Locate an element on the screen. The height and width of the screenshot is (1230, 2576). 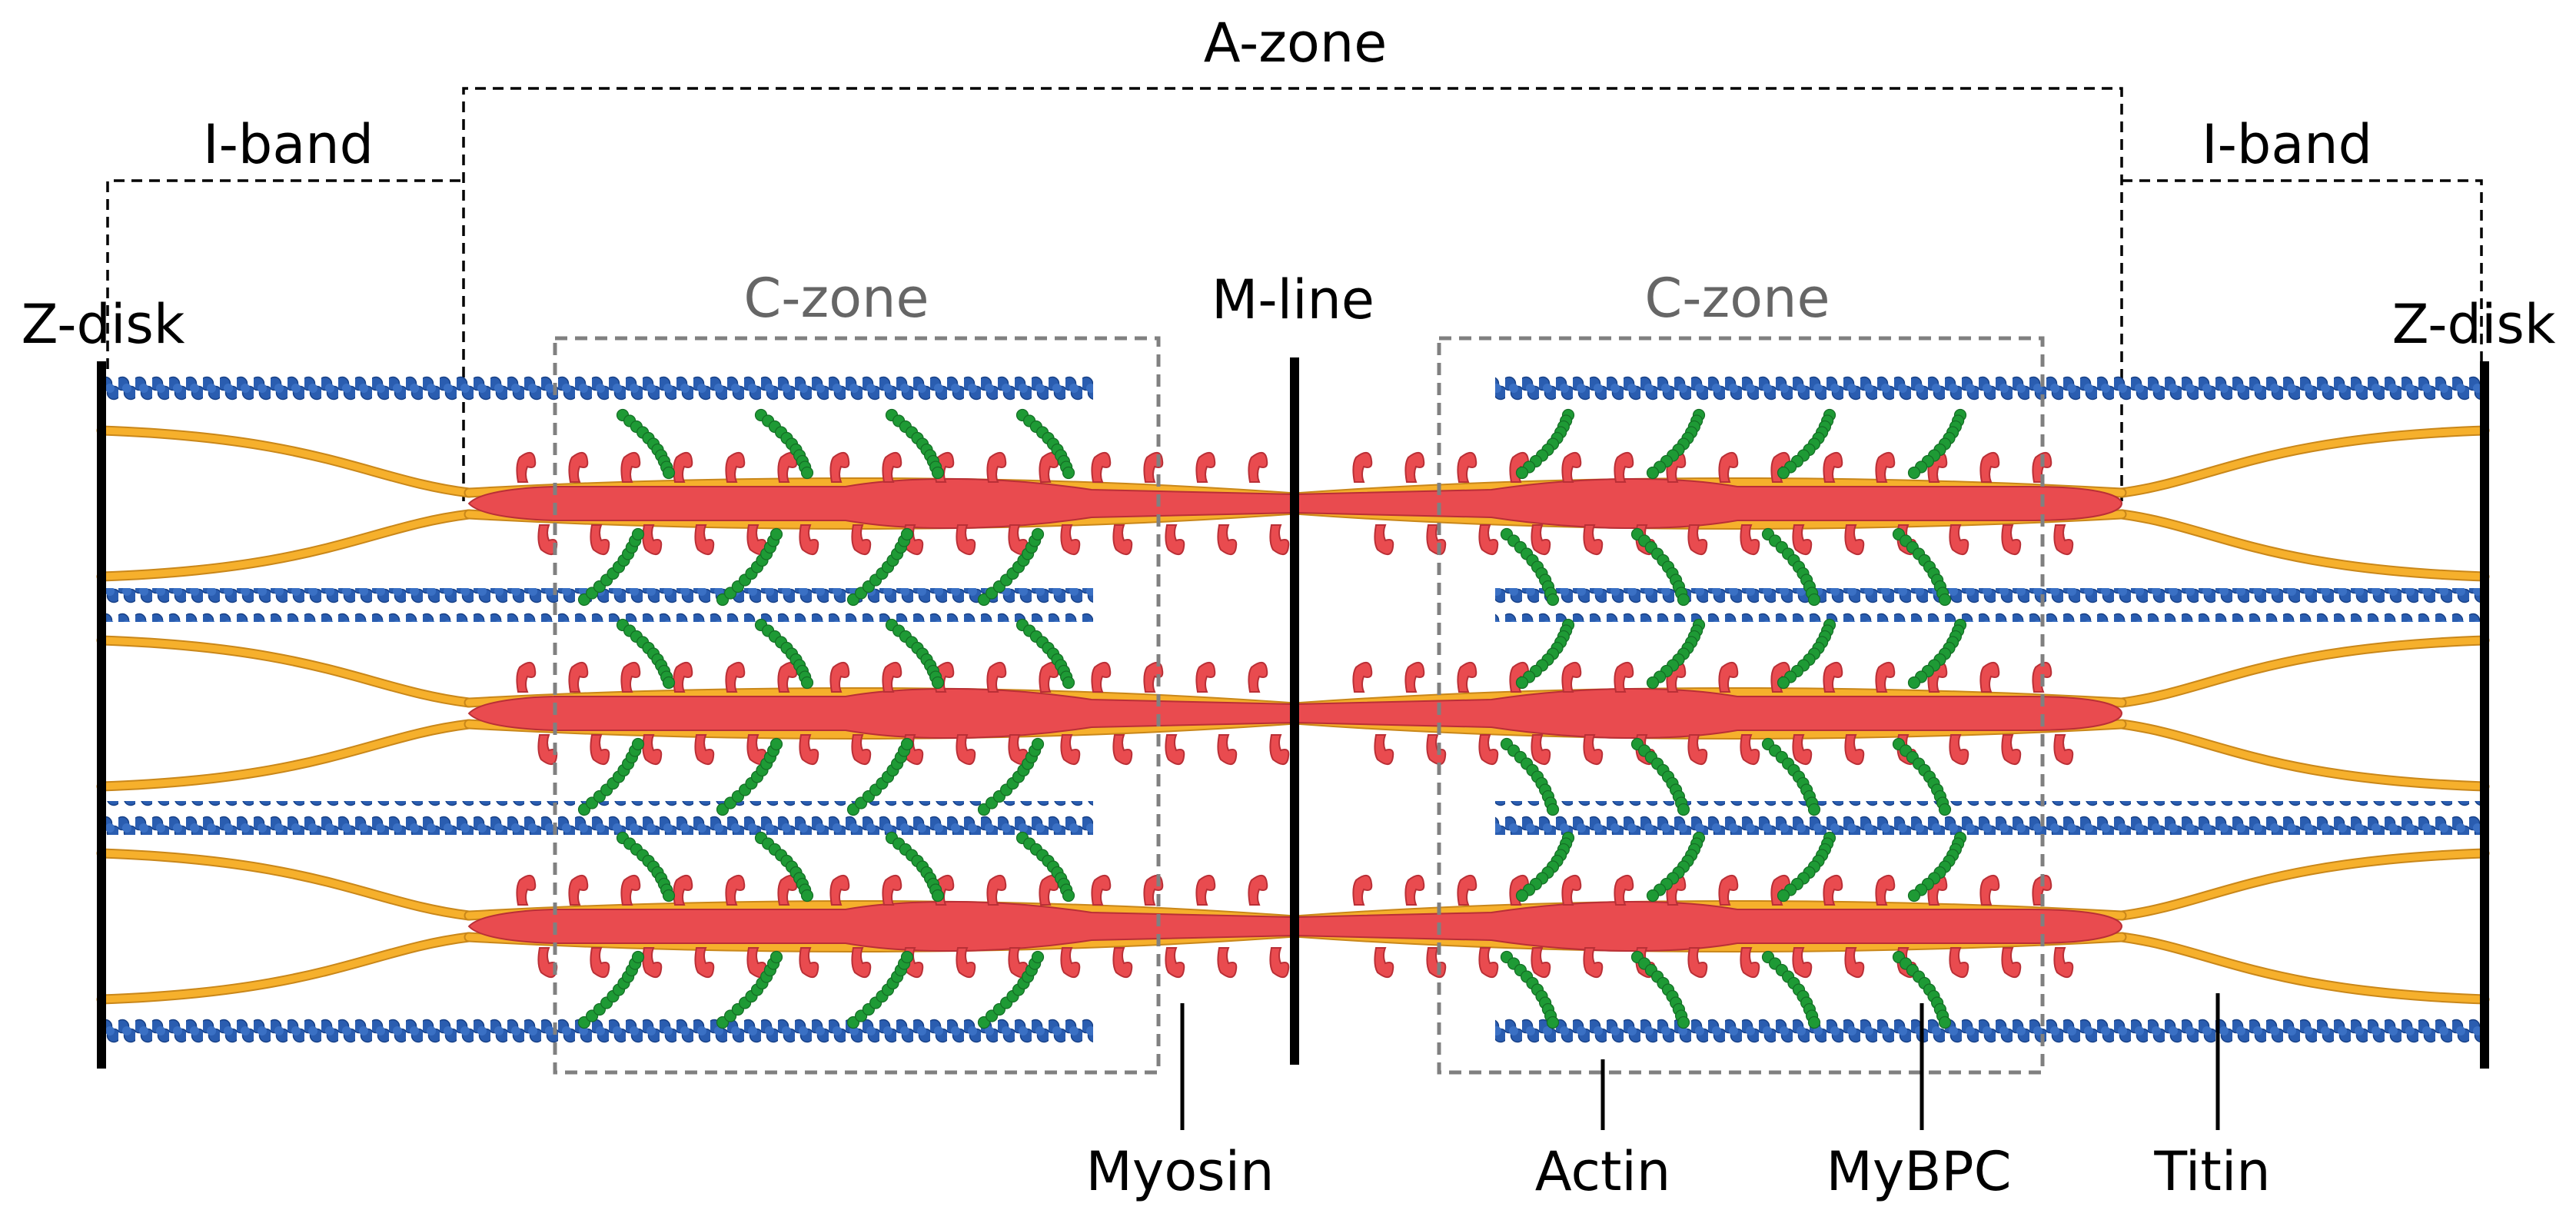
mybpc-27-bead is located at coordinates (1653, 683).